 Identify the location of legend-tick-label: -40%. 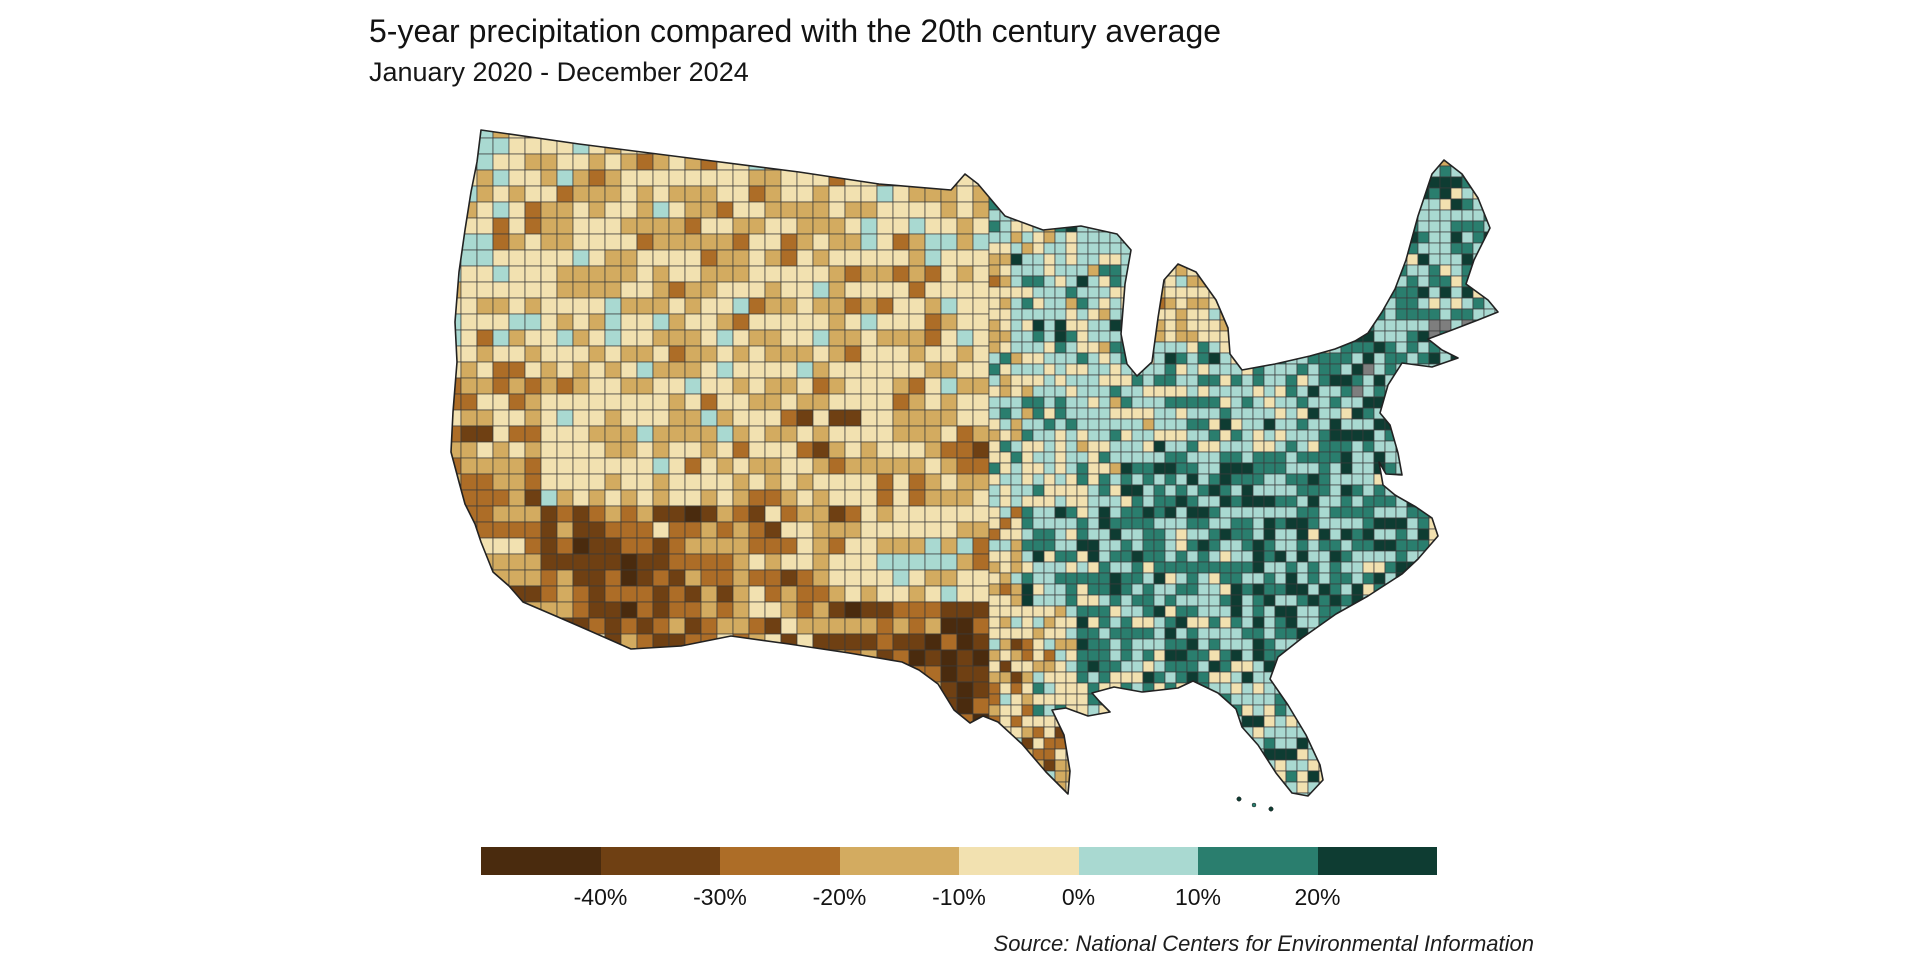
(600, 897).